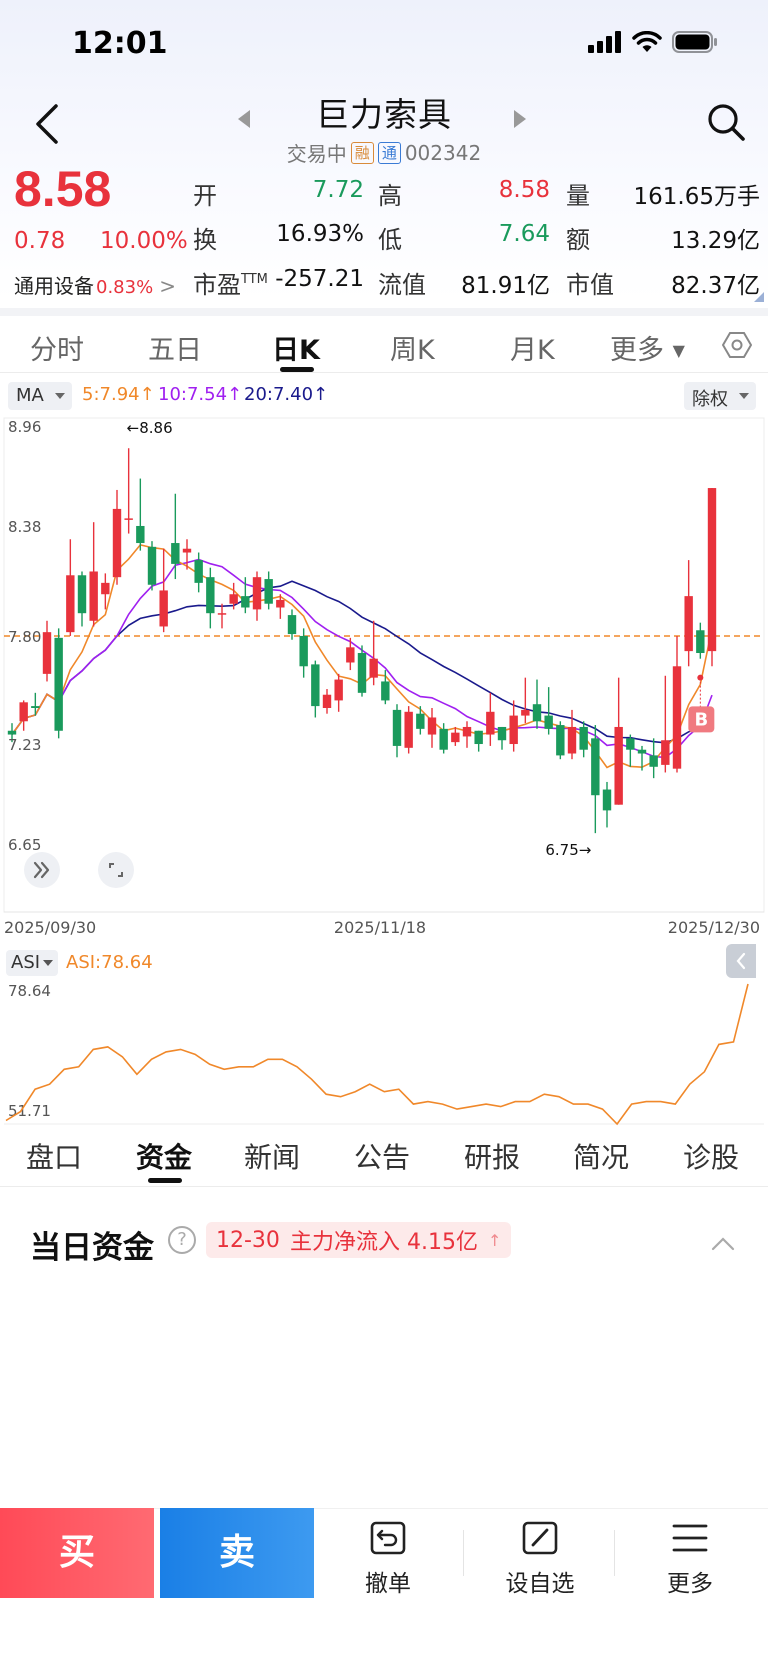 This screenshot has width=768, height=1662. Describe the element at coordinates (182, 1240) in the screenshot. I see `help-icon: ?` at that location.